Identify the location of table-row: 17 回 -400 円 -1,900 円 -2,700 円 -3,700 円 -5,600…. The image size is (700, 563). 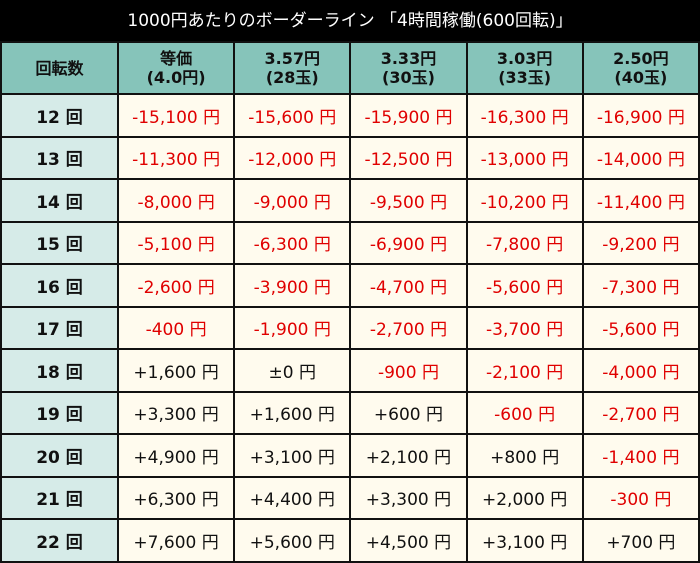
(350, 327).